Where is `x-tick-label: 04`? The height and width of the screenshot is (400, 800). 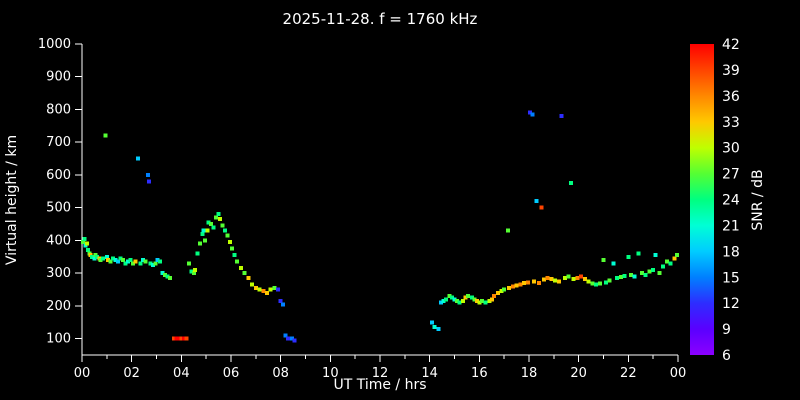
x-tick-label: 04 is located at coordinates (181, 373).